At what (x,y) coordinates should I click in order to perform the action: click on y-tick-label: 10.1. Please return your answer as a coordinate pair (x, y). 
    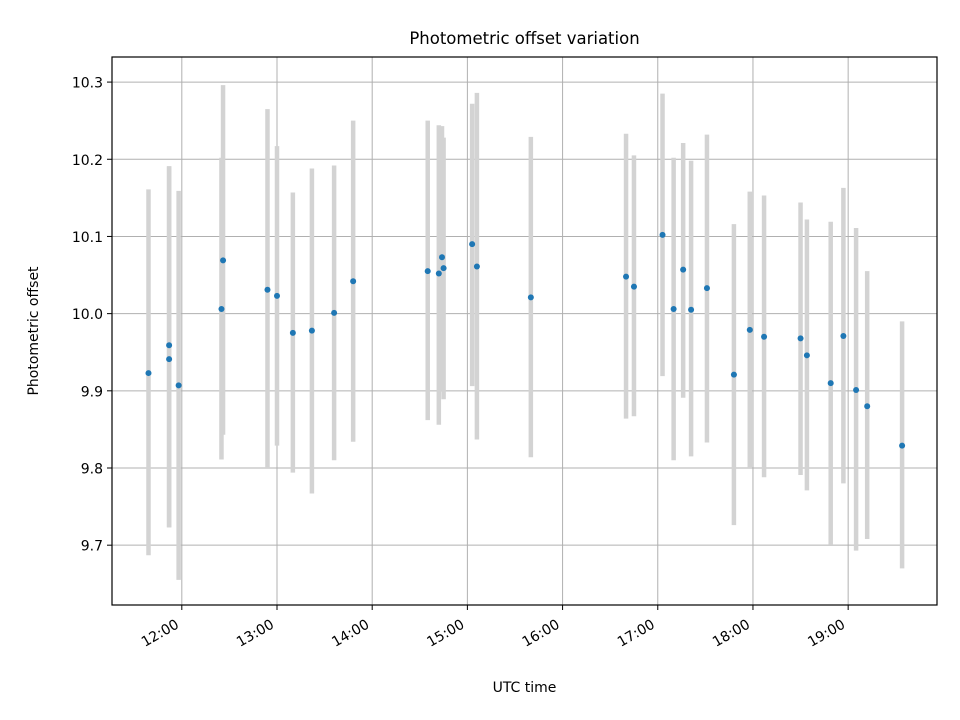
    Looking at the image, I should click on (87, 238).